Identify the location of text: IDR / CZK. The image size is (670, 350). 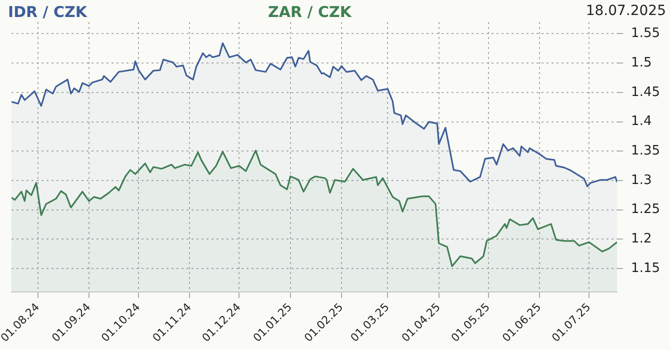
(48, 12).